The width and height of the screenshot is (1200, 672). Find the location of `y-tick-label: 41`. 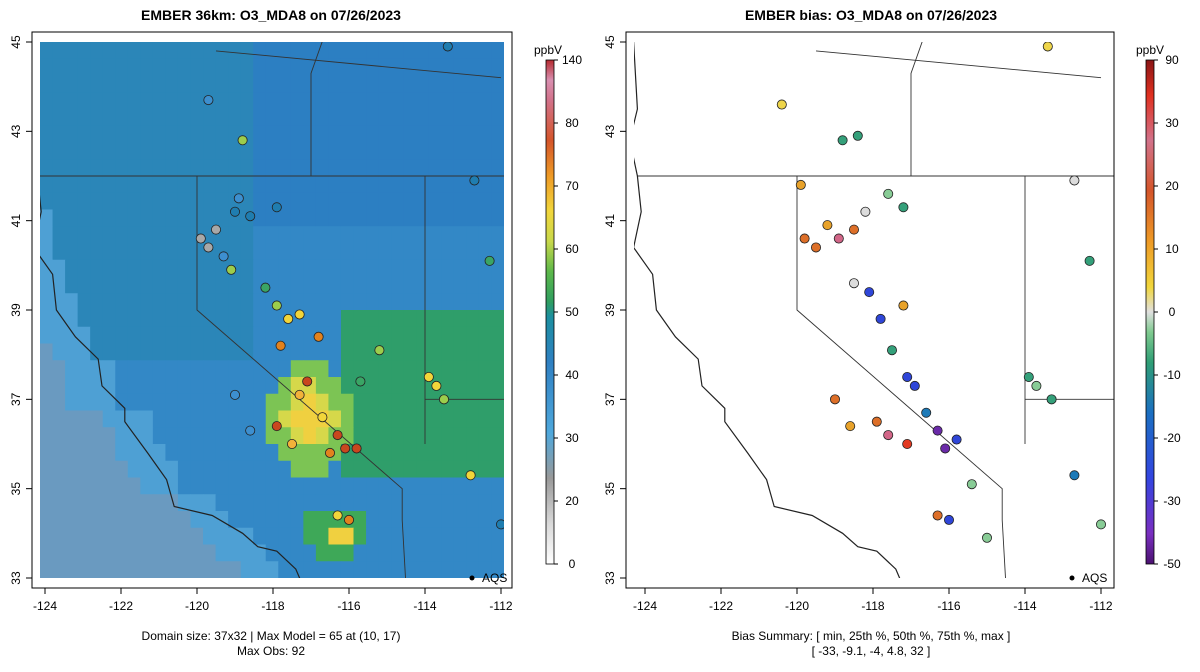

y-tick-label: 41 is located at coordinates (610, 221).